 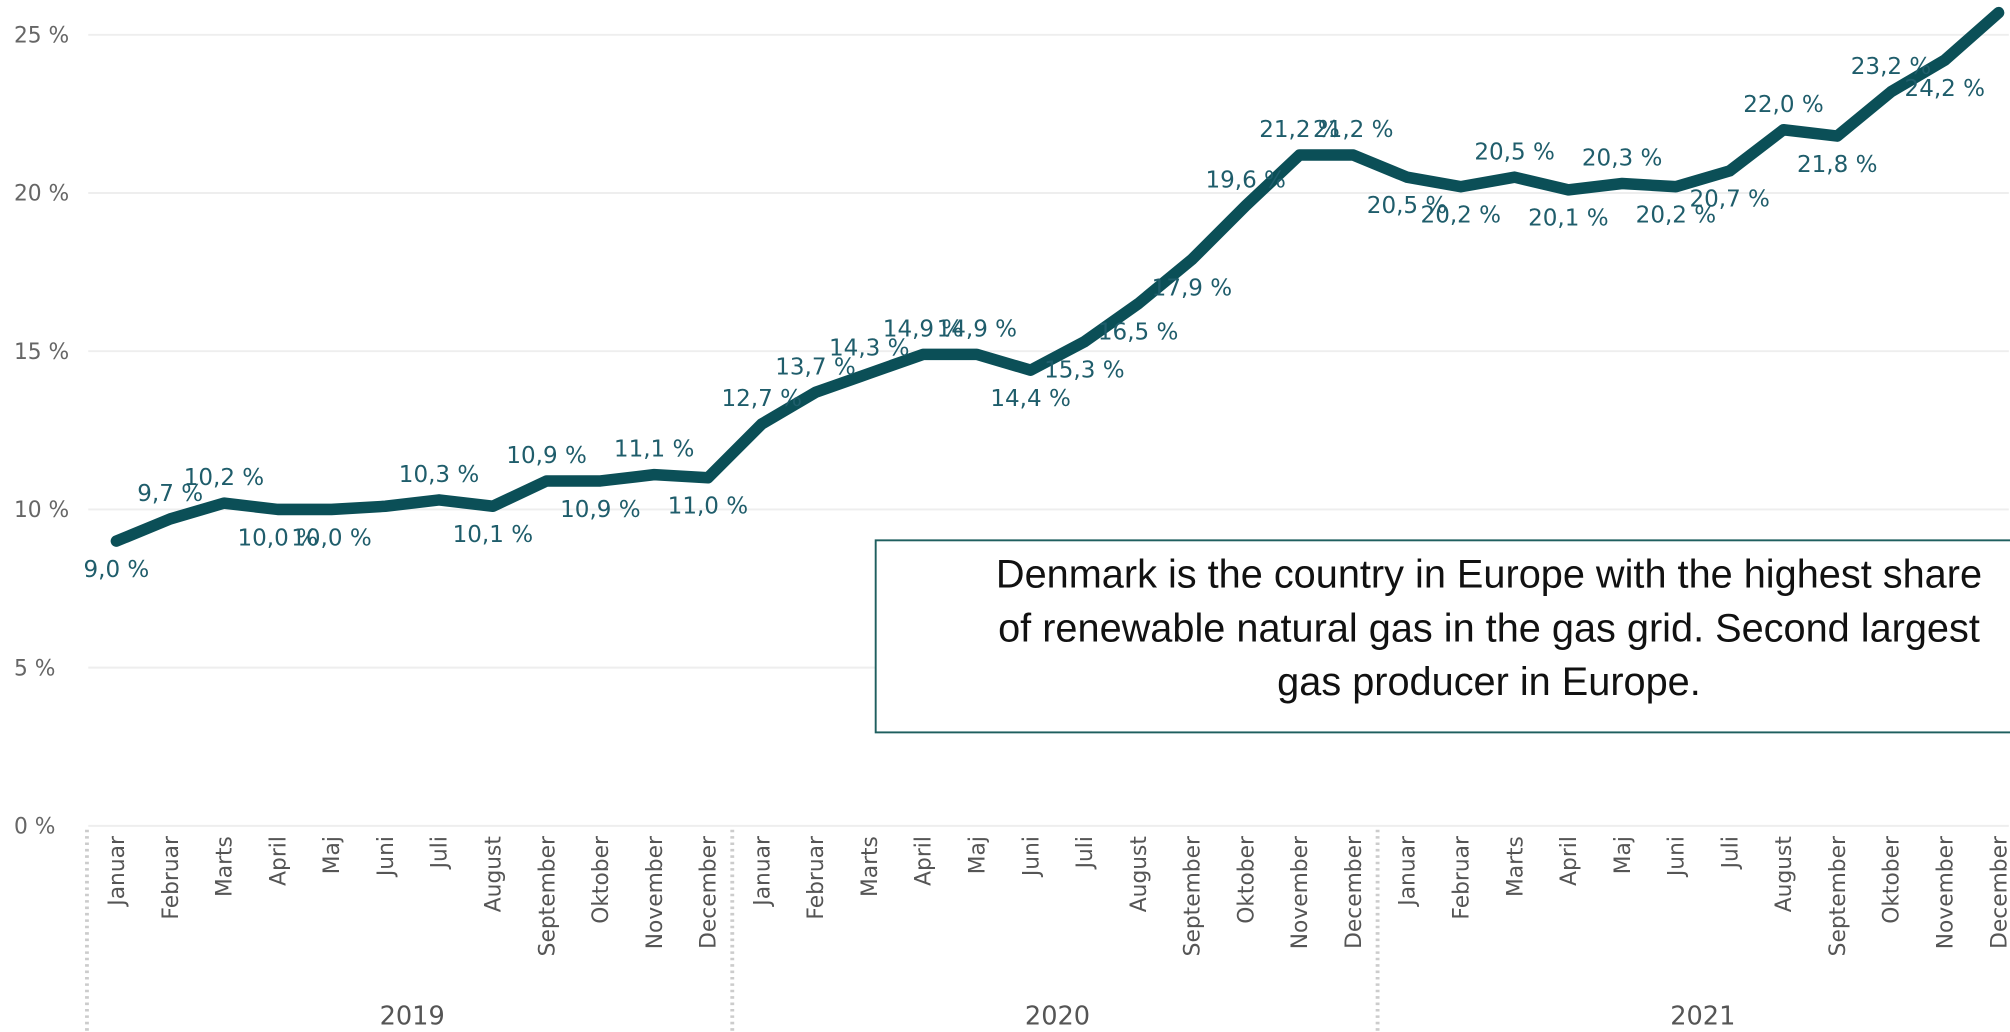 I want to click on data-label: 10,1 %, so click(x=493, y=535).